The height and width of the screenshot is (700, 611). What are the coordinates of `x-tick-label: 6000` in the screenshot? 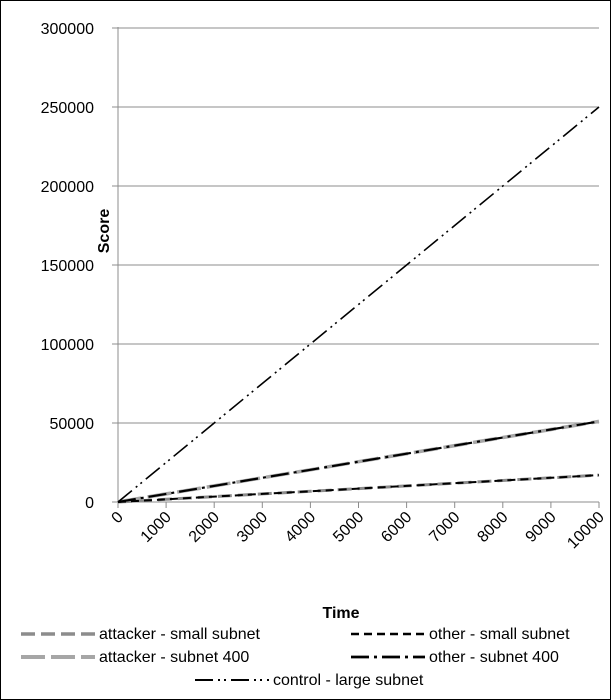 It's located at (396, 527).